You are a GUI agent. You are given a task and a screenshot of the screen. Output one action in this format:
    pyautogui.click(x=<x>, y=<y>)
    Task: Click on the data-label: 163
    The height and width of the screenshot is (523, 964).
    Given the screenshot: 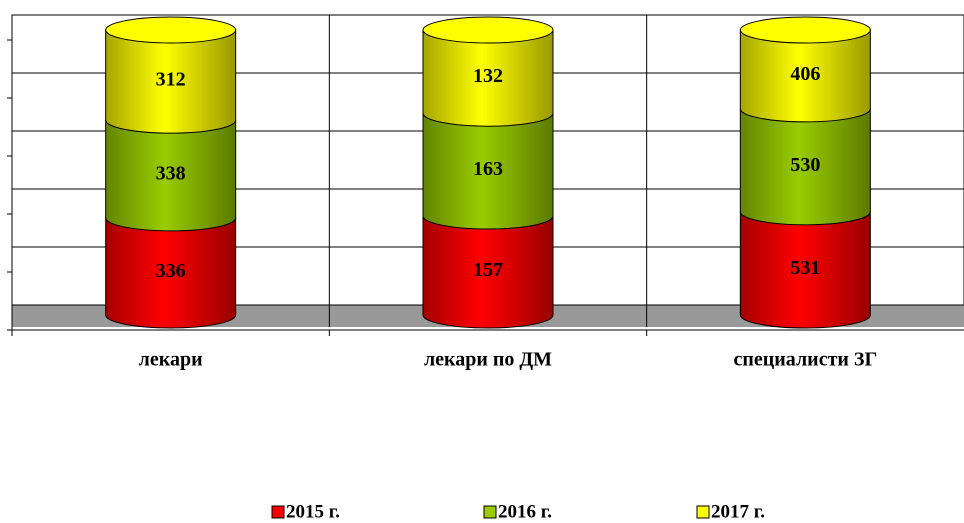 What is the action you would take?
    pyautogui.click(x=488, y=169)
    